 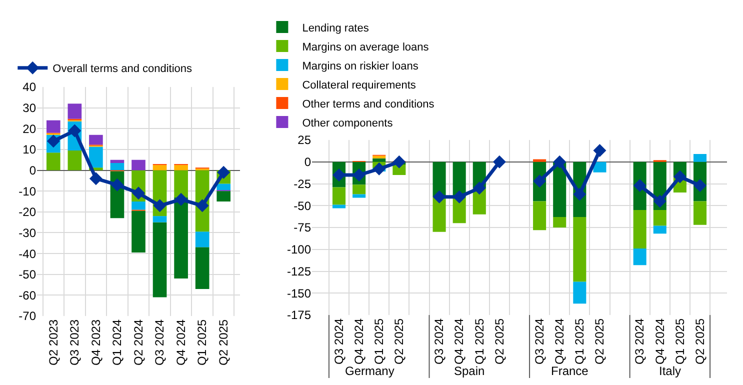 I want to click on x-tick-label: Q1 2024, so click(x=117, y=342).